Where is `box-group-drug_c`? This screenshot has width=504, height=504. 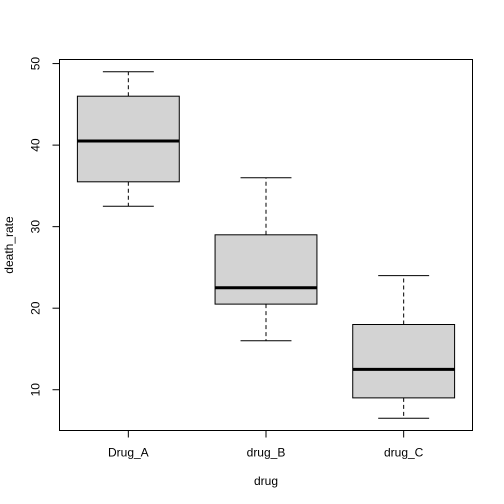 box-group-drug_c is located at coordinates (404, 347).